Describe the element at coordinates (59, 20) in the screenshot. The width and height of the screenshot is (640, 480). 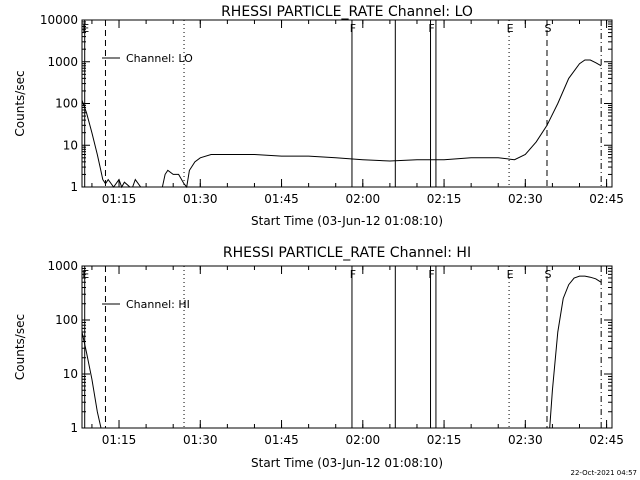
I see `y-tick-label: 10000` at that location.